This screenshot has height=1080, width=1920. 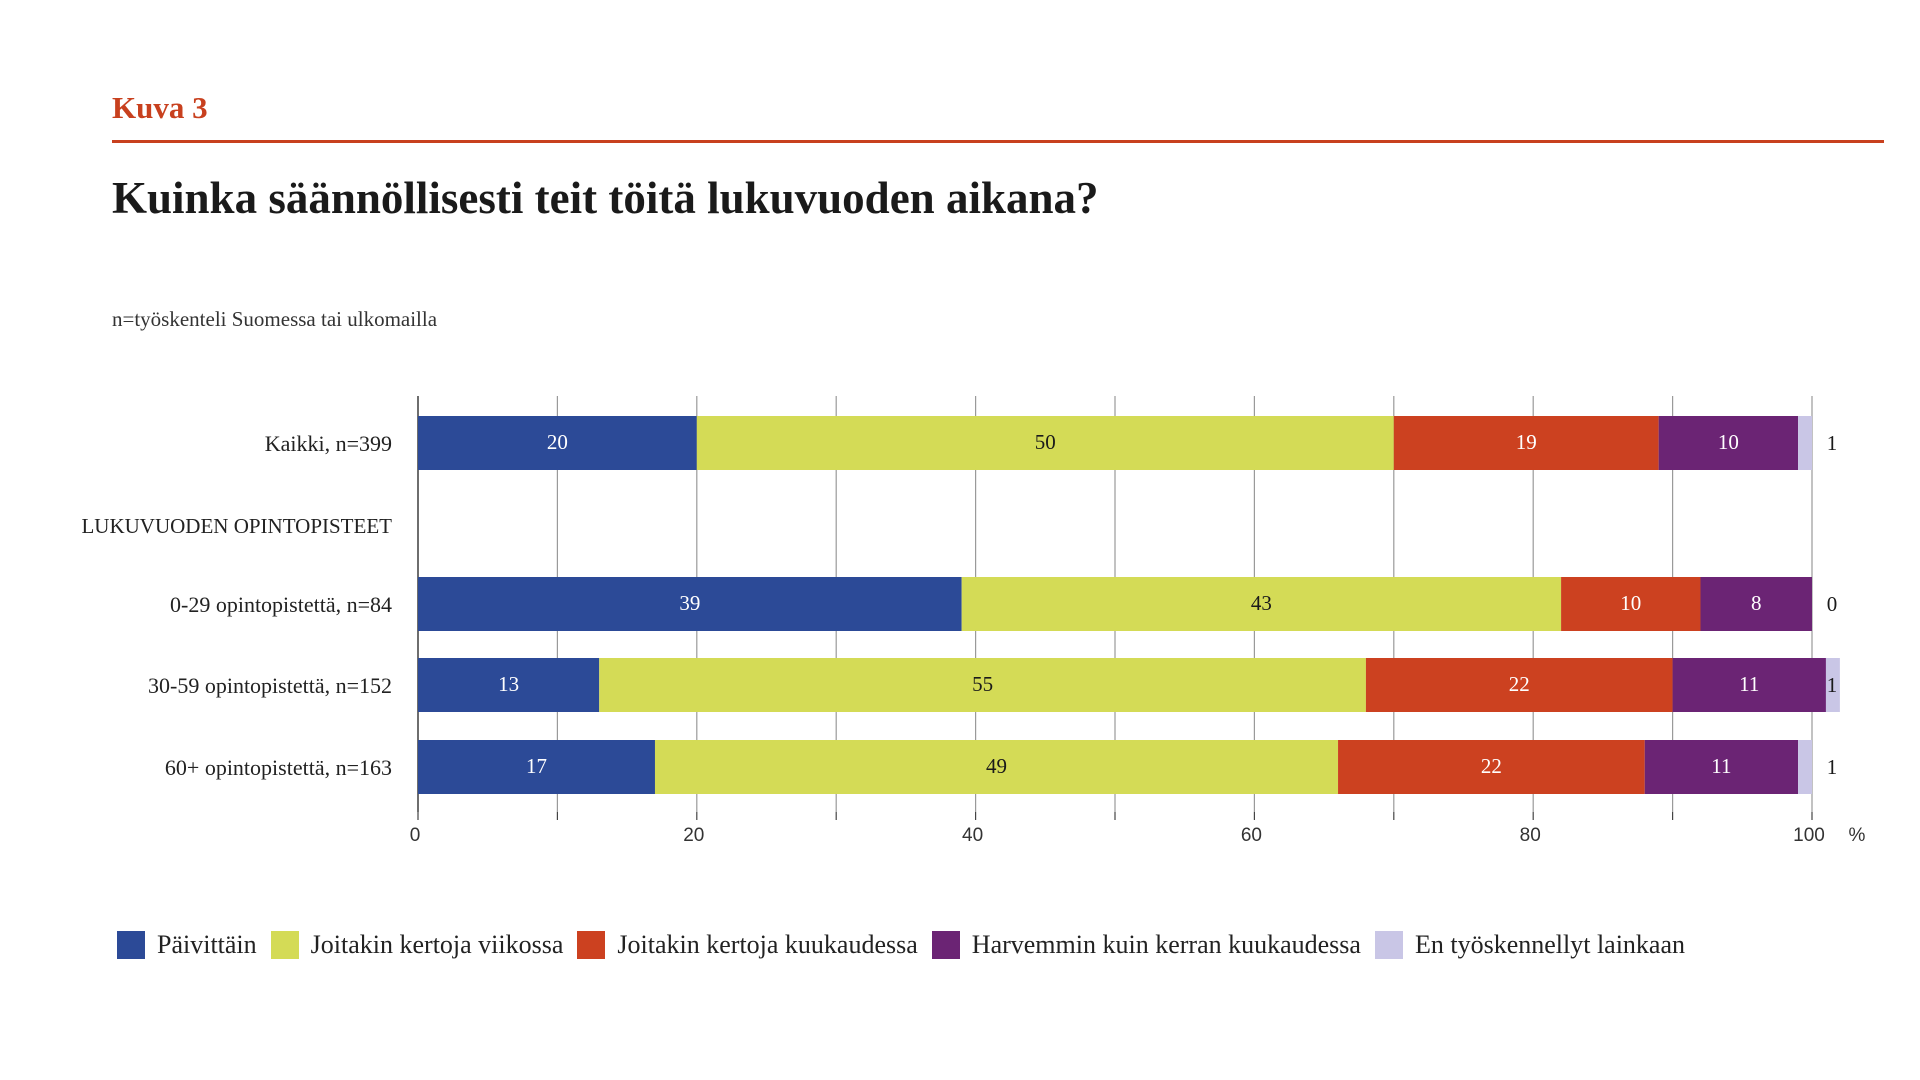 I want to click on data-label: 8, so click(x=1756, y=603).